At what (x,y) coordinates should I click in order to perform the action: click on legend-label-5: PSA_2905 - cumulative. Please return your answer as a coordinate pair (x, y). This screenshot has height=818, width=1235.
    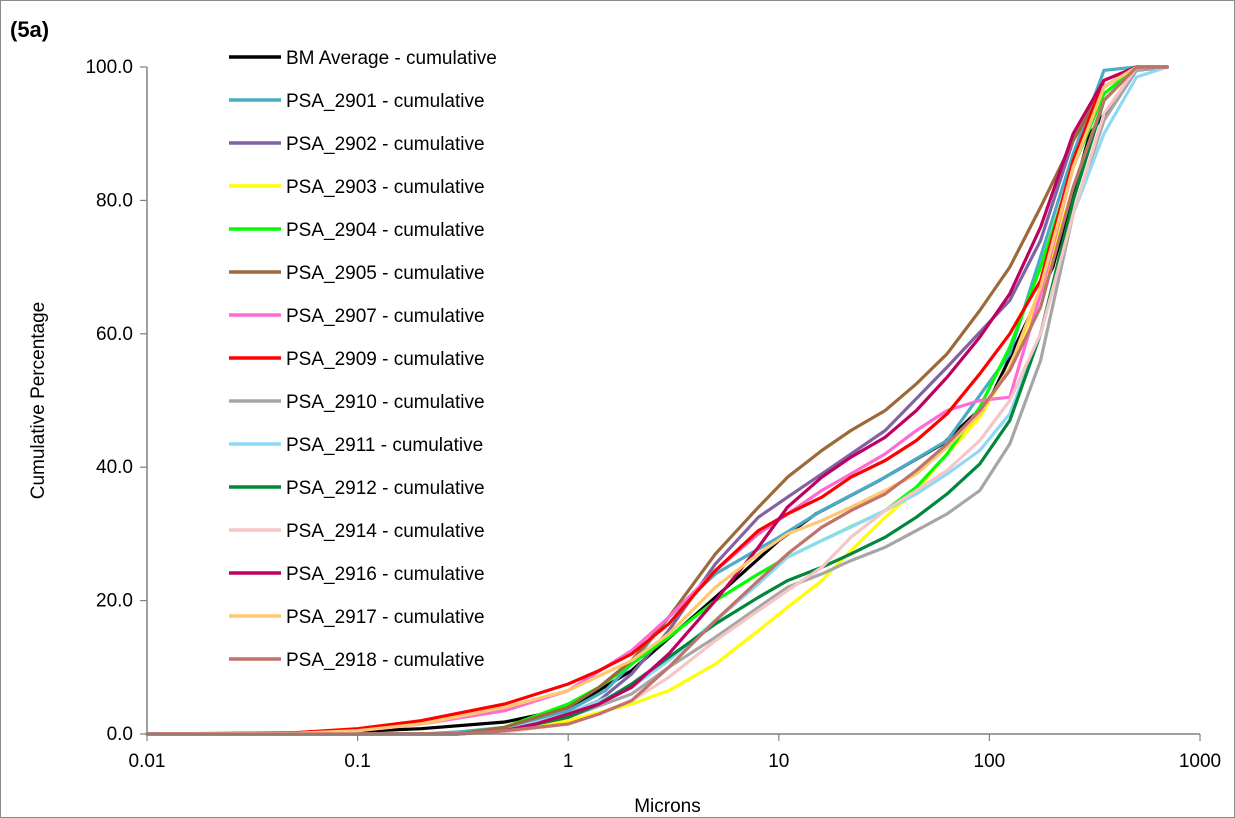
    Looking at the image, I should click on (385, 273).